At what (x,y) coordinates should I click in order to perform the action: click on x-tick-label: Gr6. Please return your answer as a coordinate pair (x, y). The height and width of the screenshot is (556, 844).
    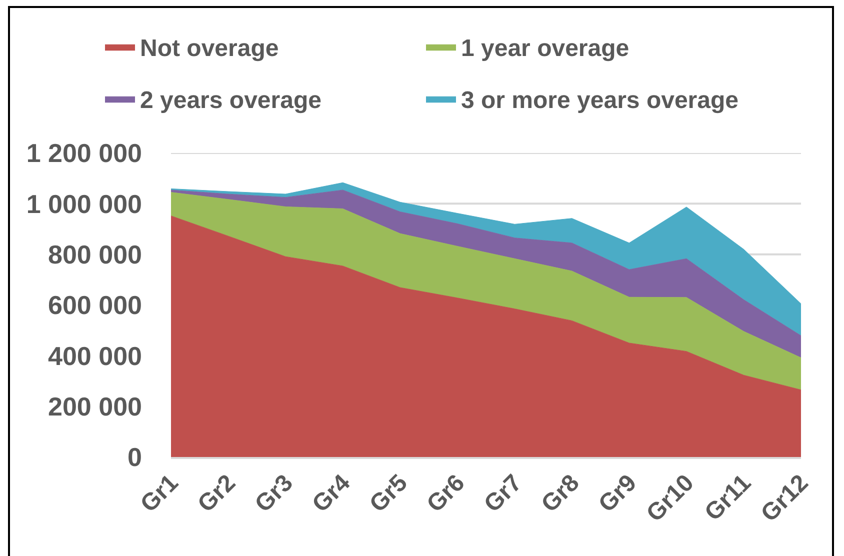
    Looking at the image, I should click on (446, 493).